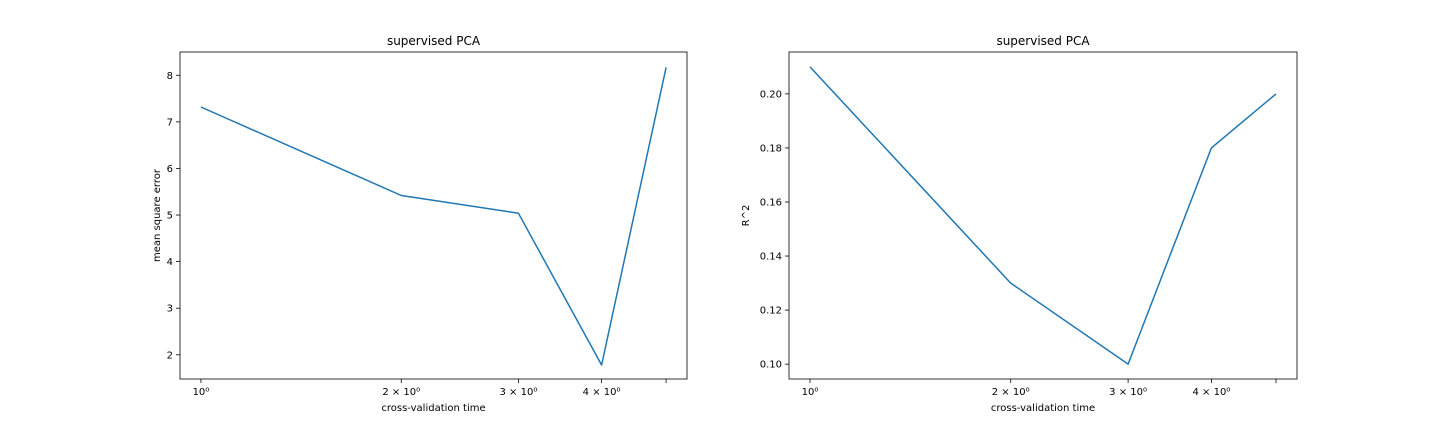 The height and width of the screenshot is (432, 1440). I want to click on y-tick-label: 0.20, so click(771, 94).